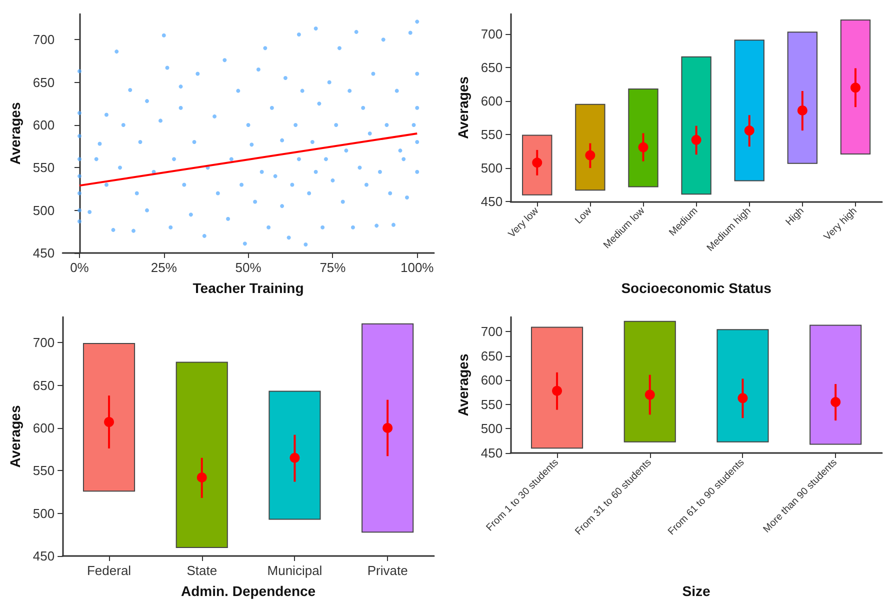 This screenshot has width=896, height=606. I want to click on x-tick-label: Private, so click(387, 570).